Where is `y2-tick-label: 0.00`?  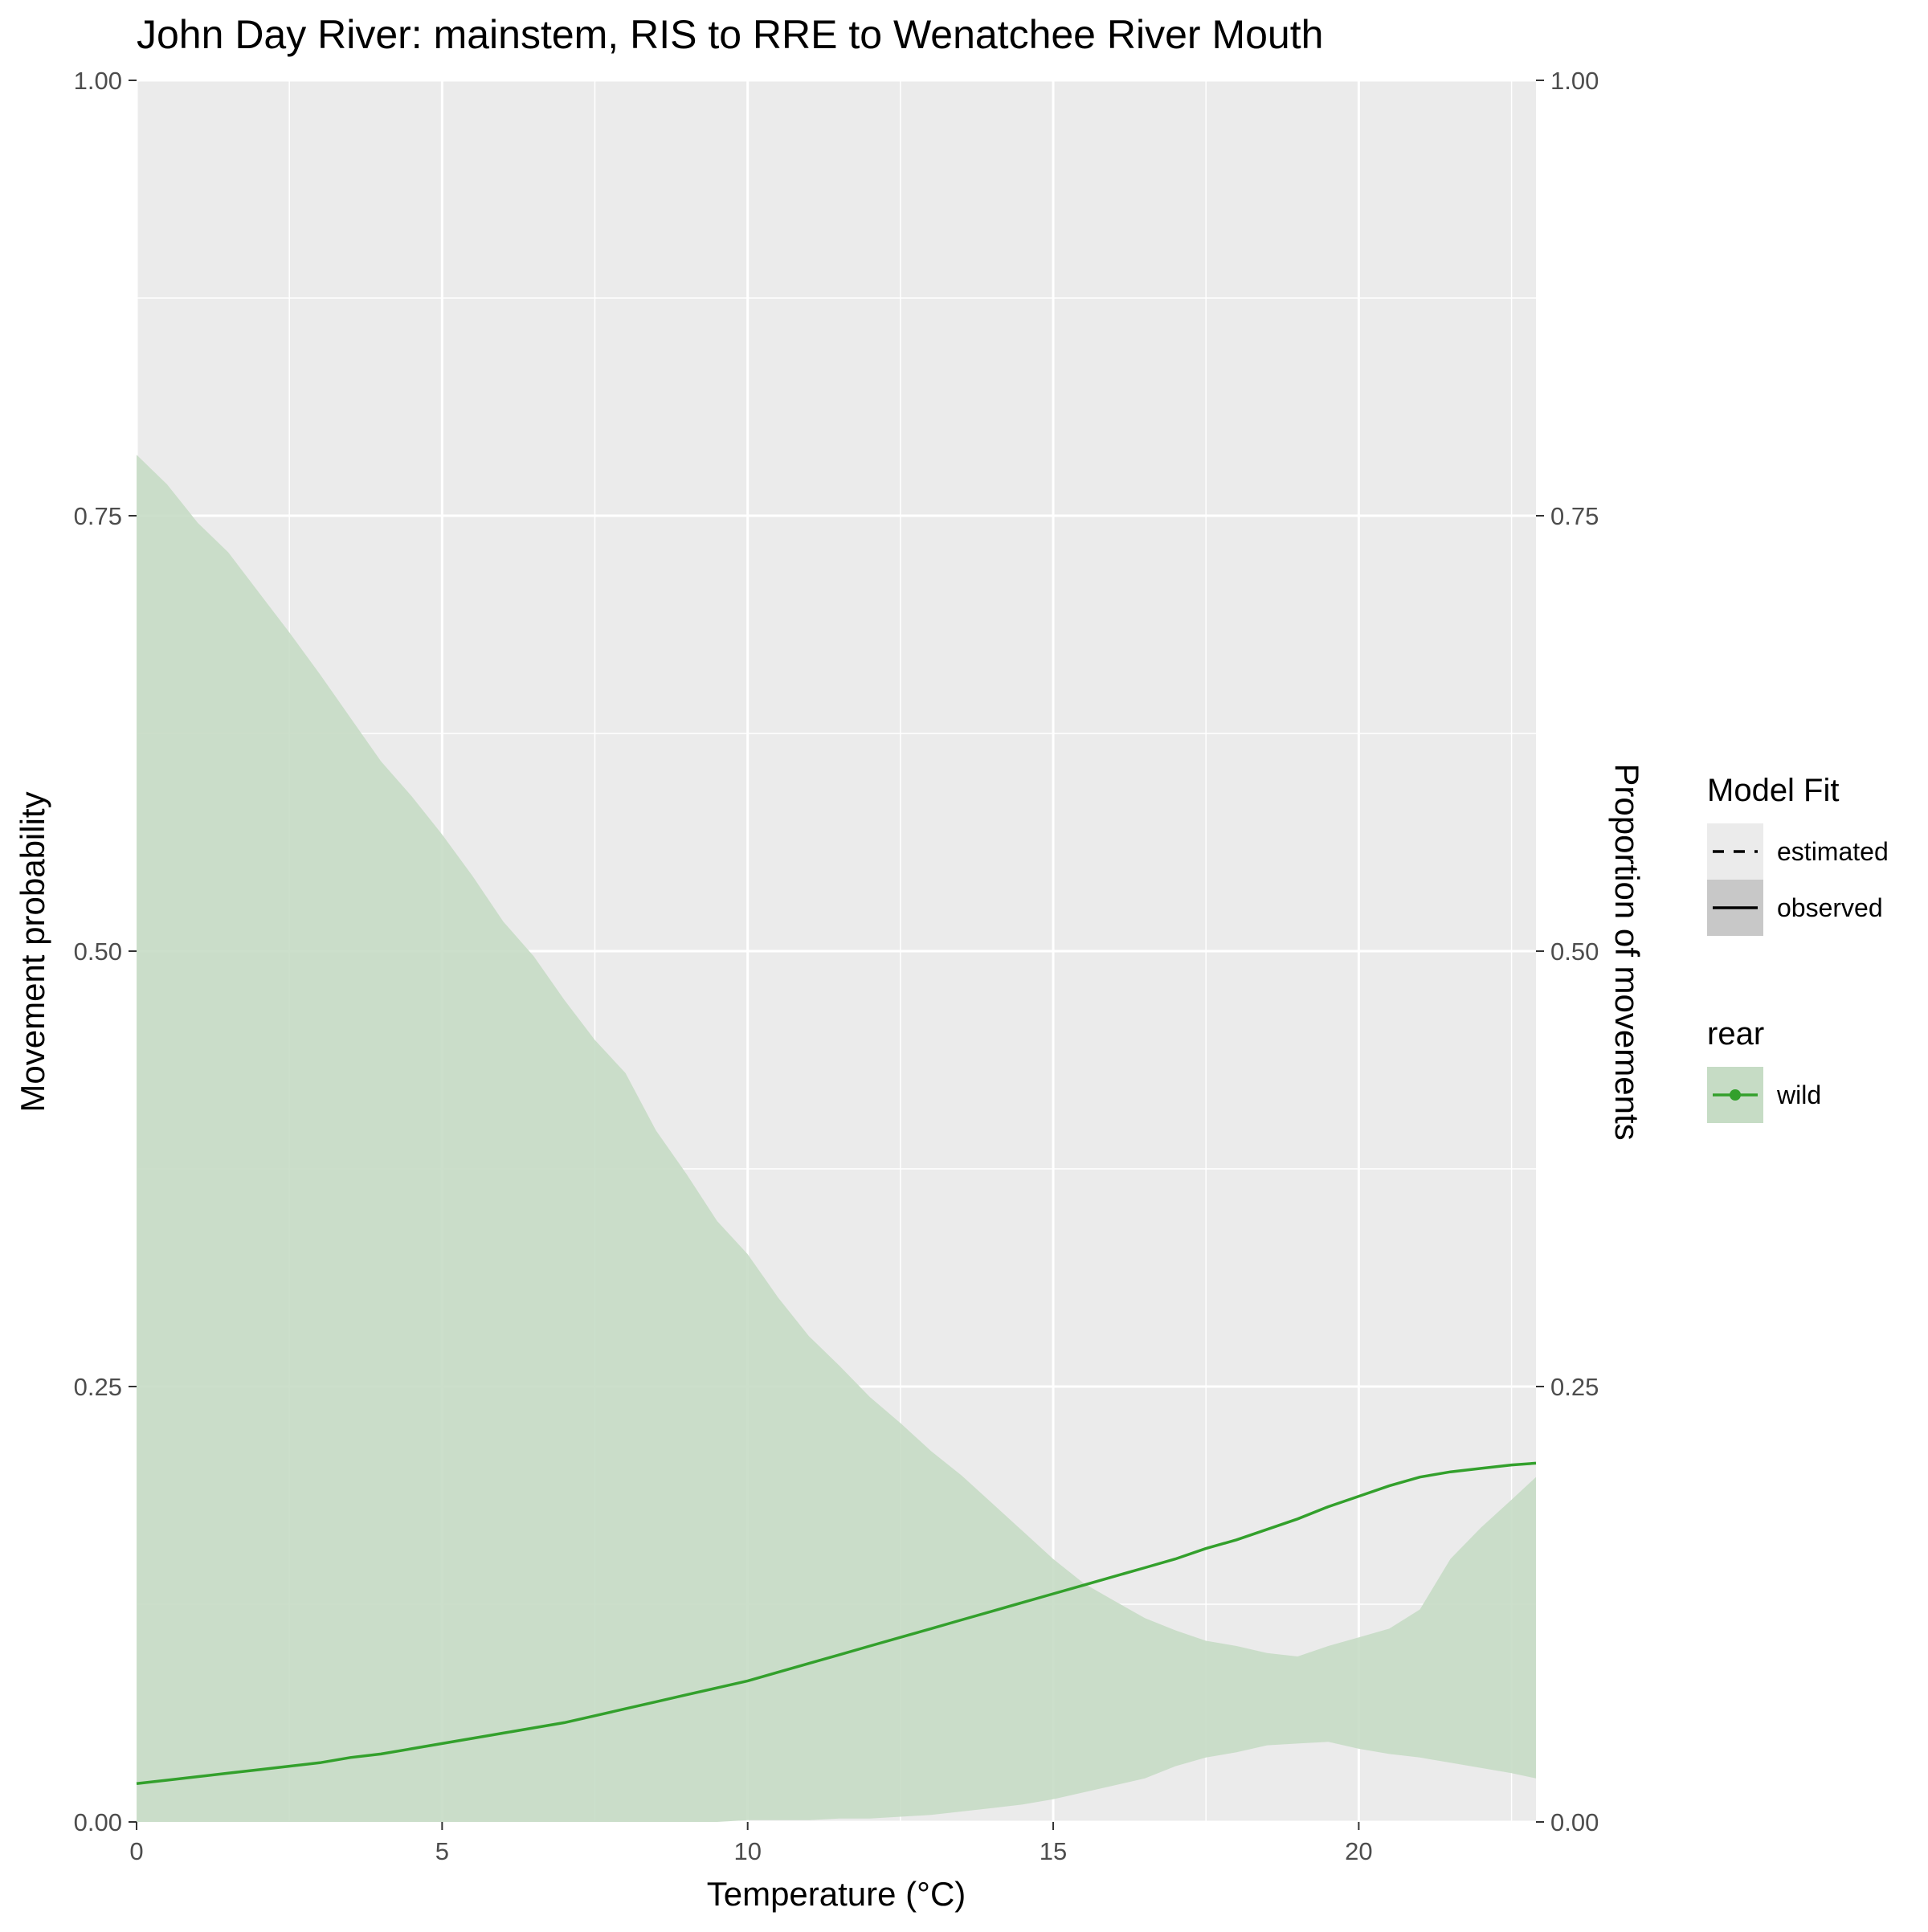 y2-tick-label: 0.00 is located at coordinates (1574, 1822).